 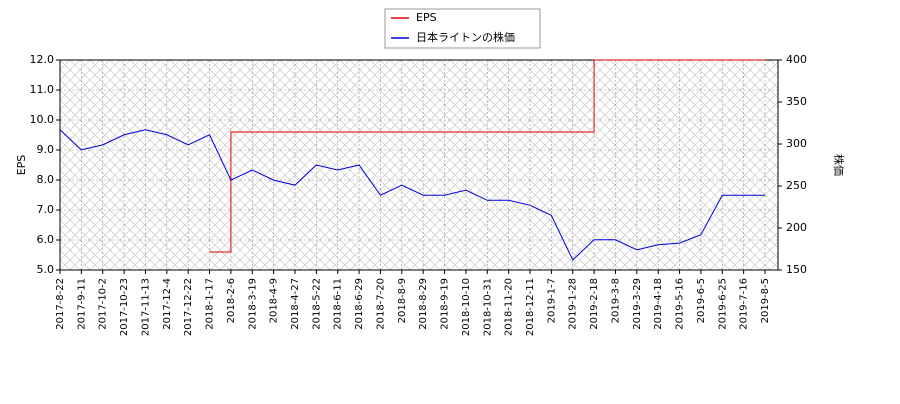 What do you see at coordinates (796, 143) in the screenshot?
I see `y2-tick-label: 300` at bounding box center [796, 143].